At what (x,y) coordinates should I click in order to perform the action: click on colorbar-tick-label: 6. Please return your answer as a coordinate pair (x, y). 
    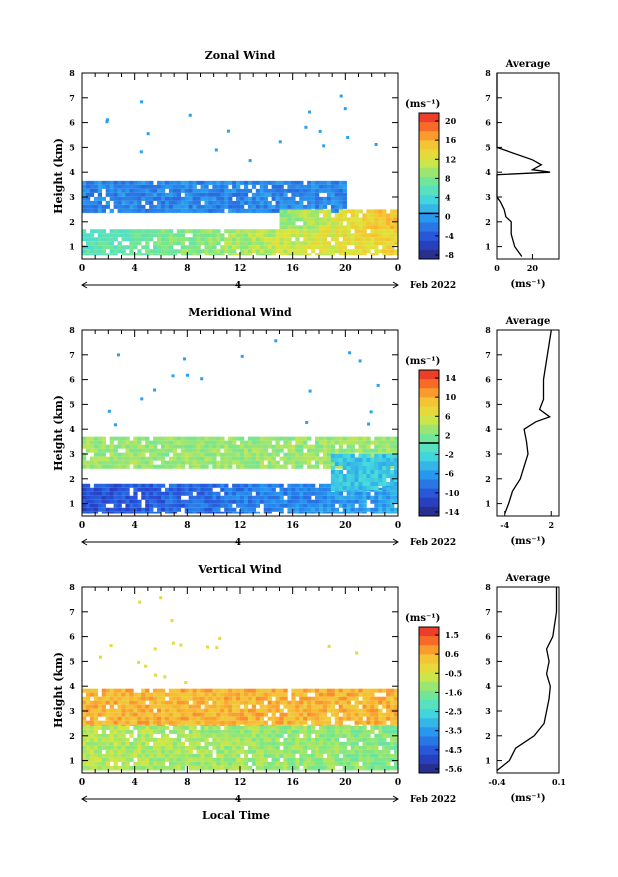
    Looking at the image, I should click on (448, 416).